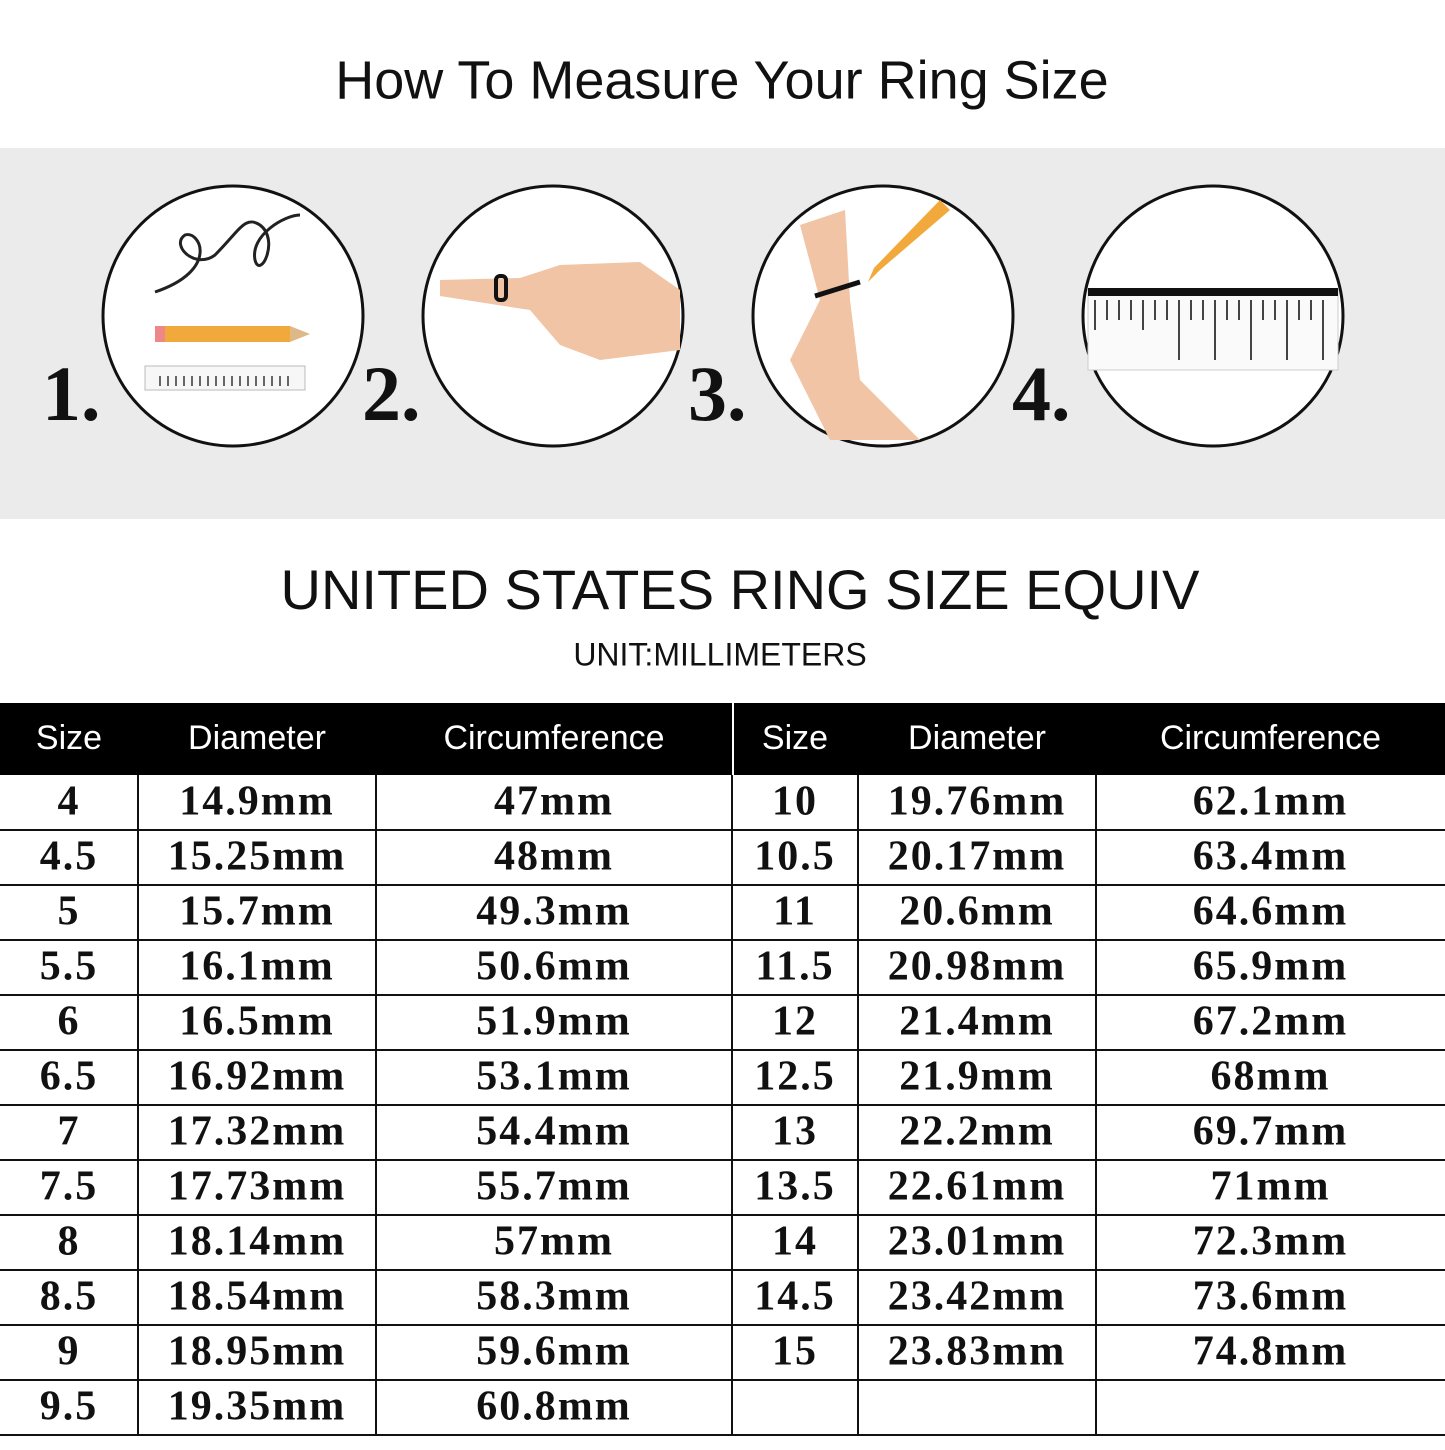 The height and width of the screenshot is (1450, 1445). Describe the element at coordinates (553, 1022) in the screenshot. I see `table-cell: 51.9mm` at that location.